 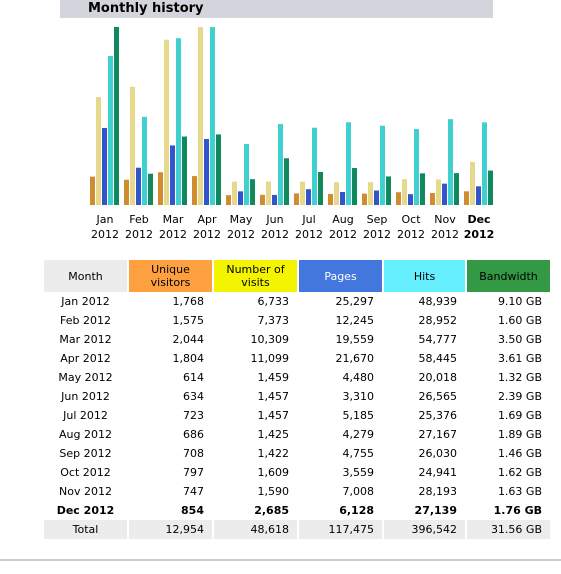 I want to click on x-tick-label: Jan 2012, so click(x=105, y=227).